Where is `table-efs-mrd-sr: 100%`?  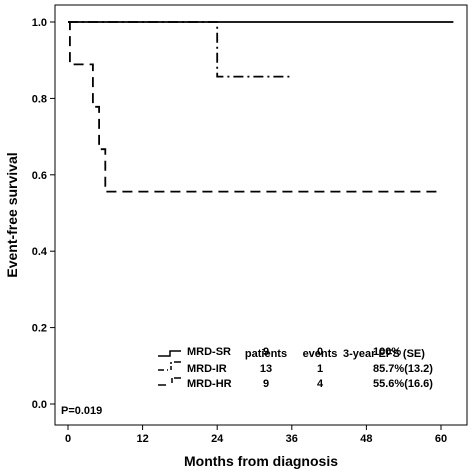 table-efs-mrd-sr: 100% is located at coordinates (387, 352).